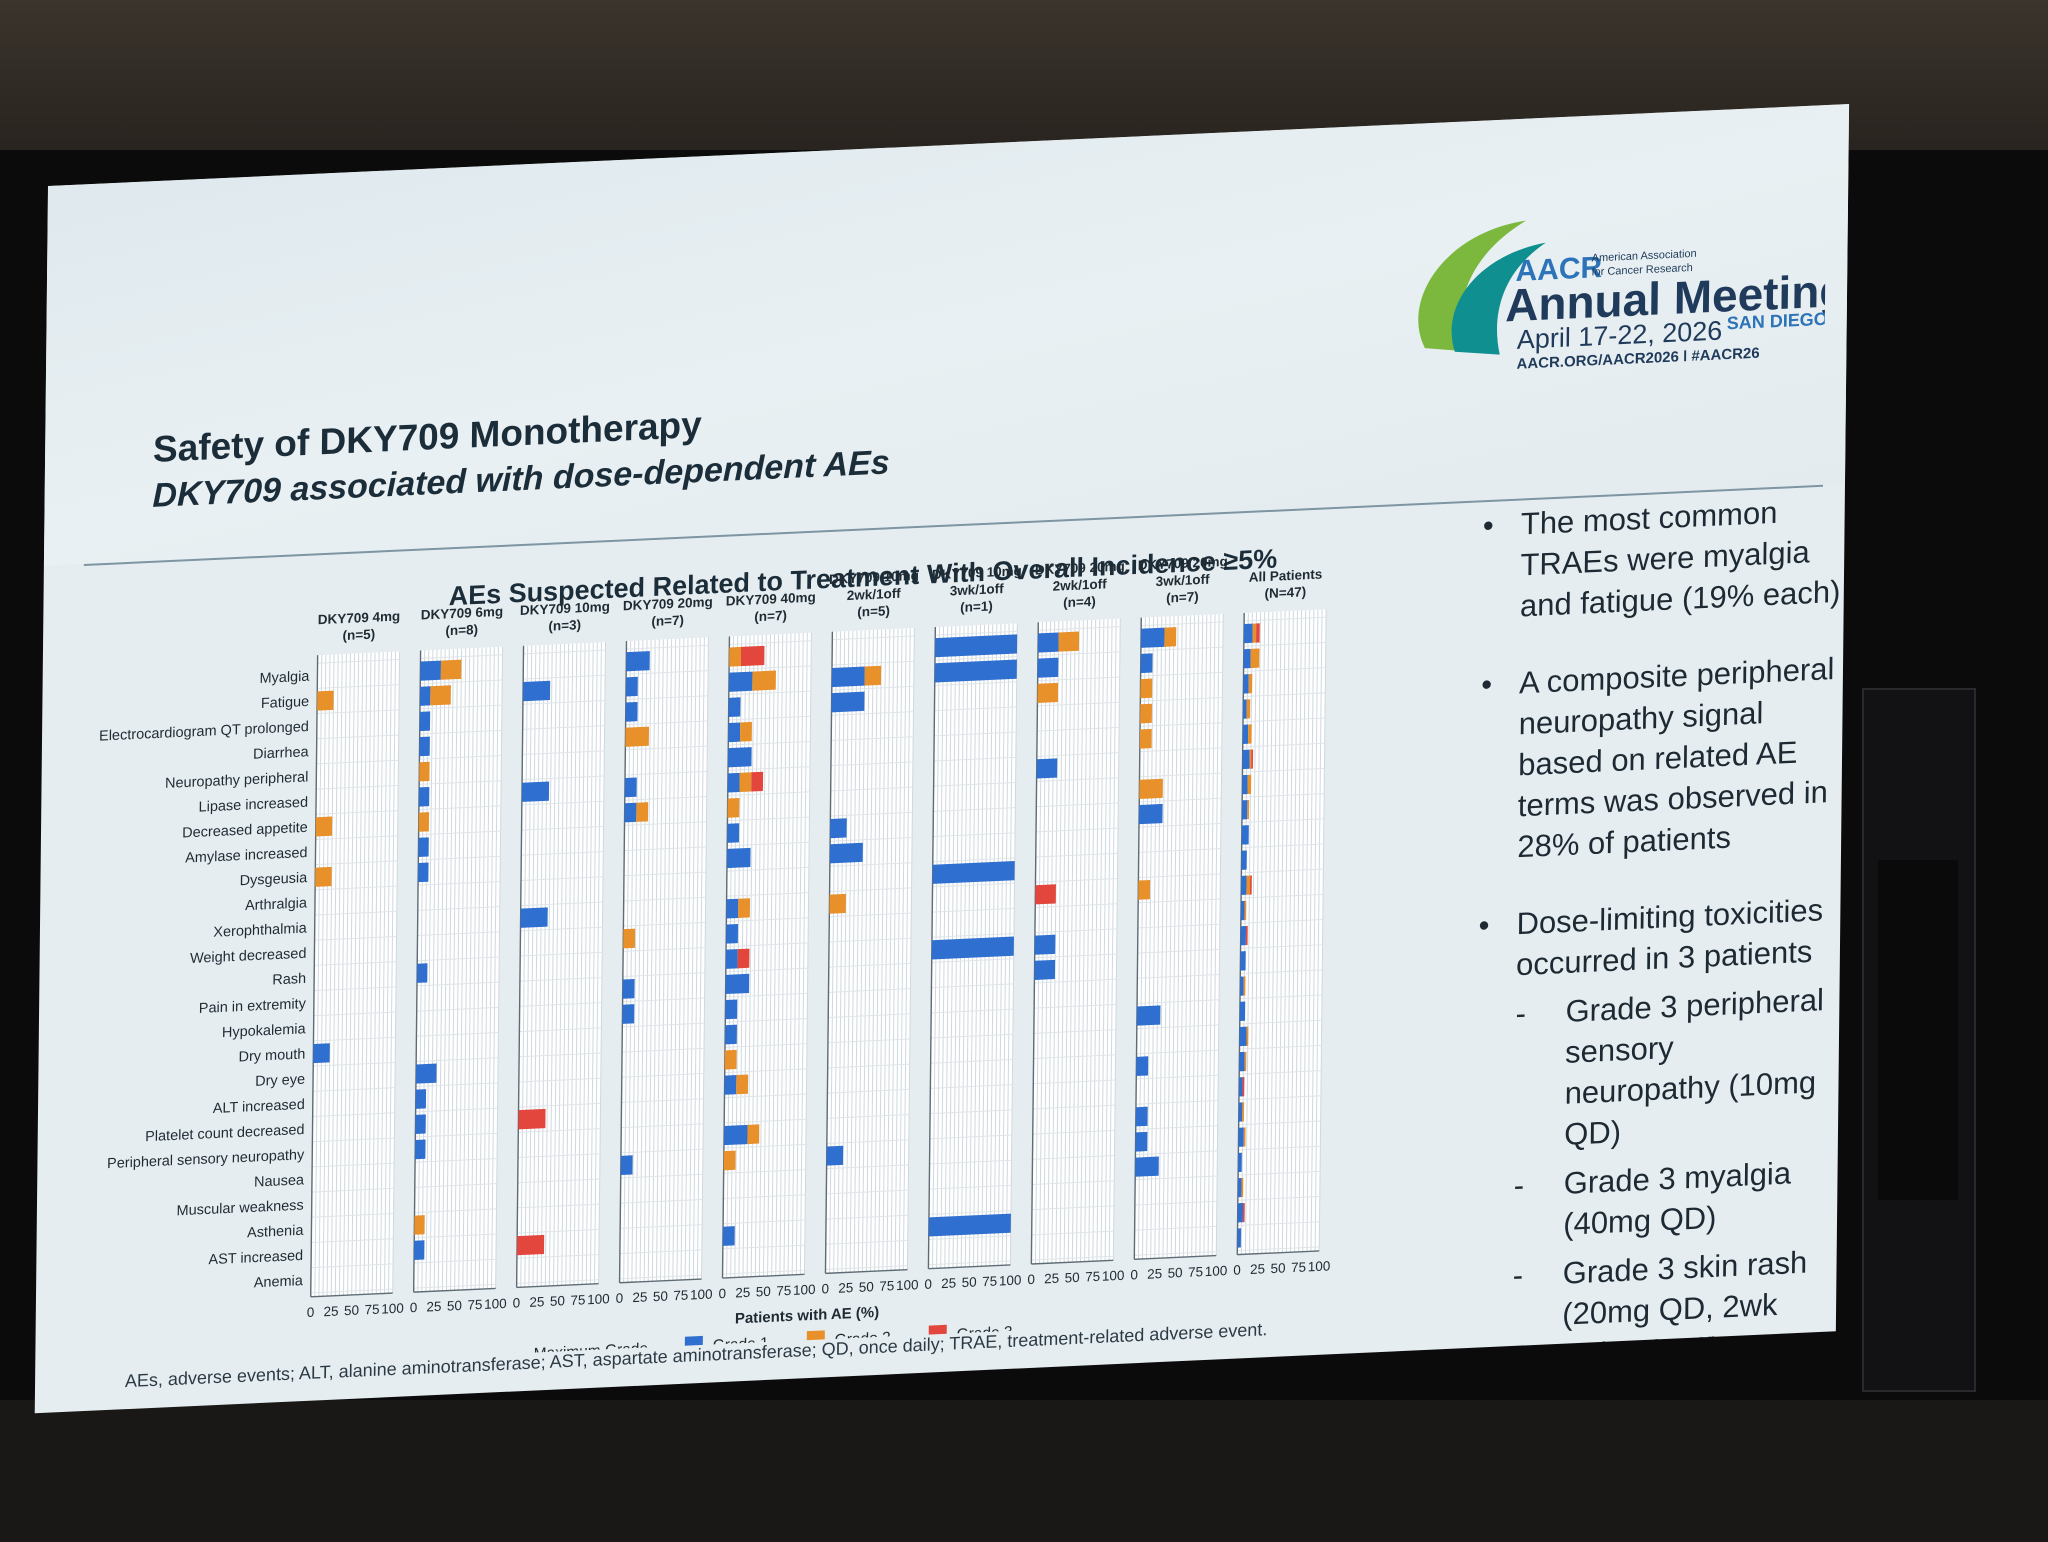  What do you see at coordinates (1641, 270) in the screenshot?
I see `logo-org-full-2: for Cancer Research` at bounding box center [1641, 270].